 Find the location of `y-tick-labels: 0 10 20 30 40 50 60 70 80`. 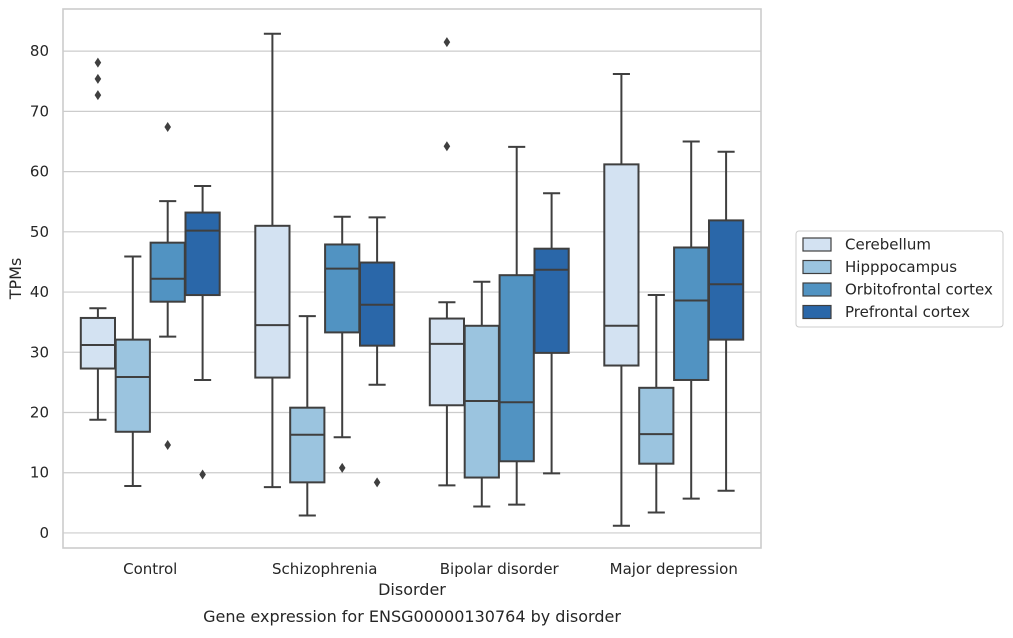

y-tick-labels: 0 10 20 30 40 50 60 70 80 is located at coordinates (39, 292).